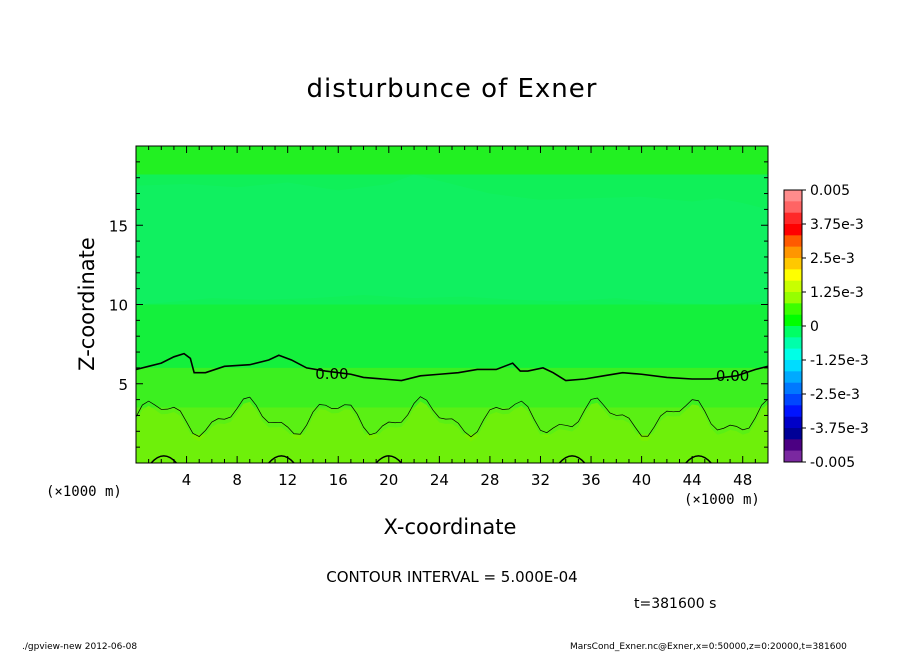 The image size is (904, 654). I want to click on x-tick-label: 48, so click(742, 480).